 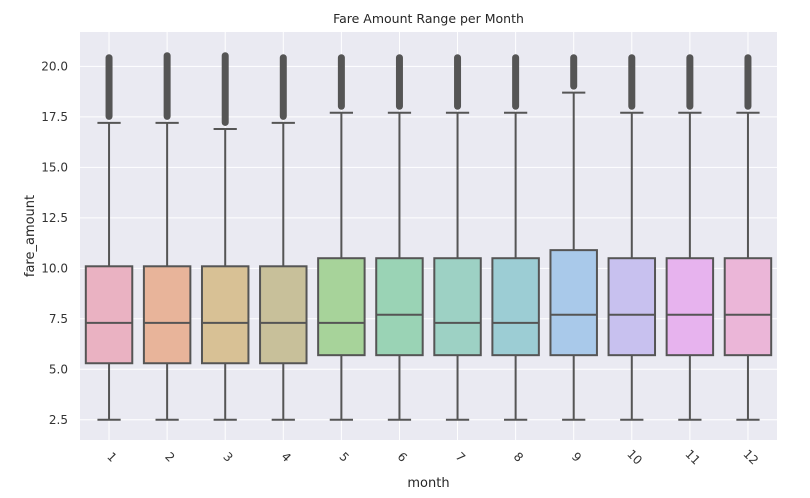 What do you see at coordinates (169, 457) in the screenshot?
I see `x-tick-label: 2` at bounding box center [169, 457].